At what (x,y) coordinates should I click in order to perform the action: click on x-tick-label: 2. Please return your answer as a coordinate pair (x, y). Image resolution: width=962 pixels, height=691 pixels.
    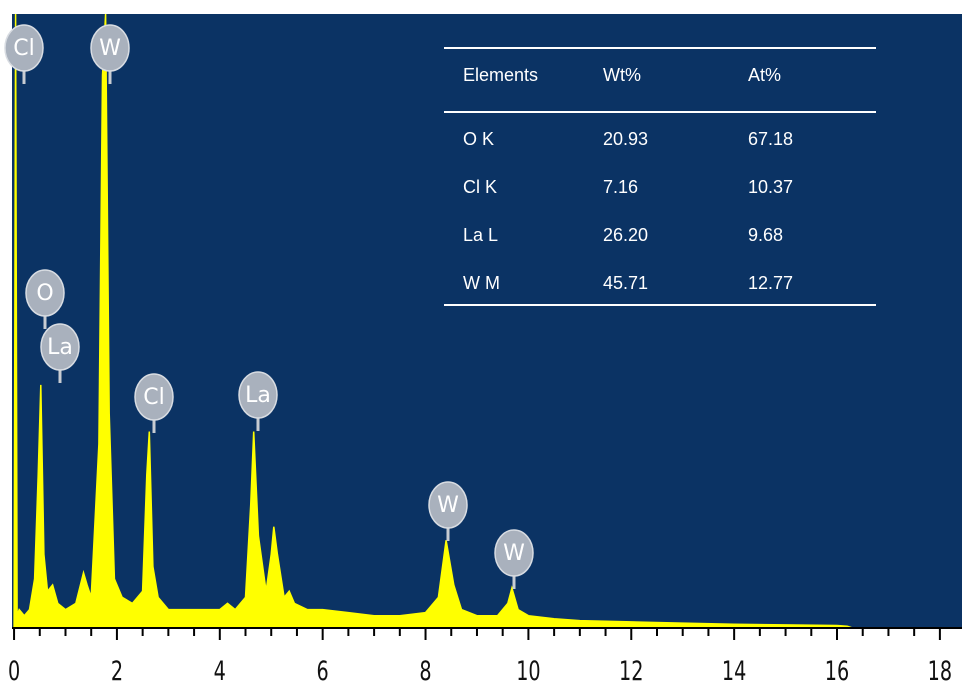
    Looking at the image, I should click on (117, 672).